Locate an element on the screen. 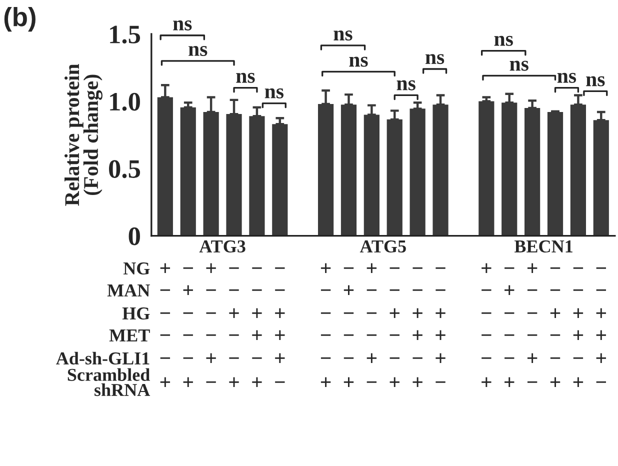  y-tick-label: 1.5 is located at coordinates (125, 35).